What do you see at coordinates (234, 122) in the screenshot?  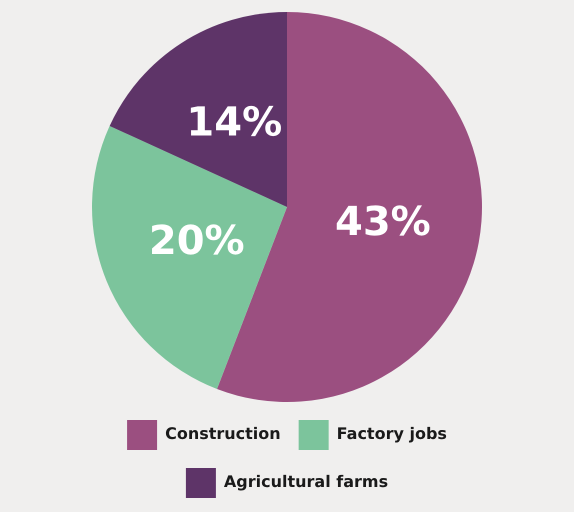 I see `data-label: 14%` at bounding box center [234, 122].